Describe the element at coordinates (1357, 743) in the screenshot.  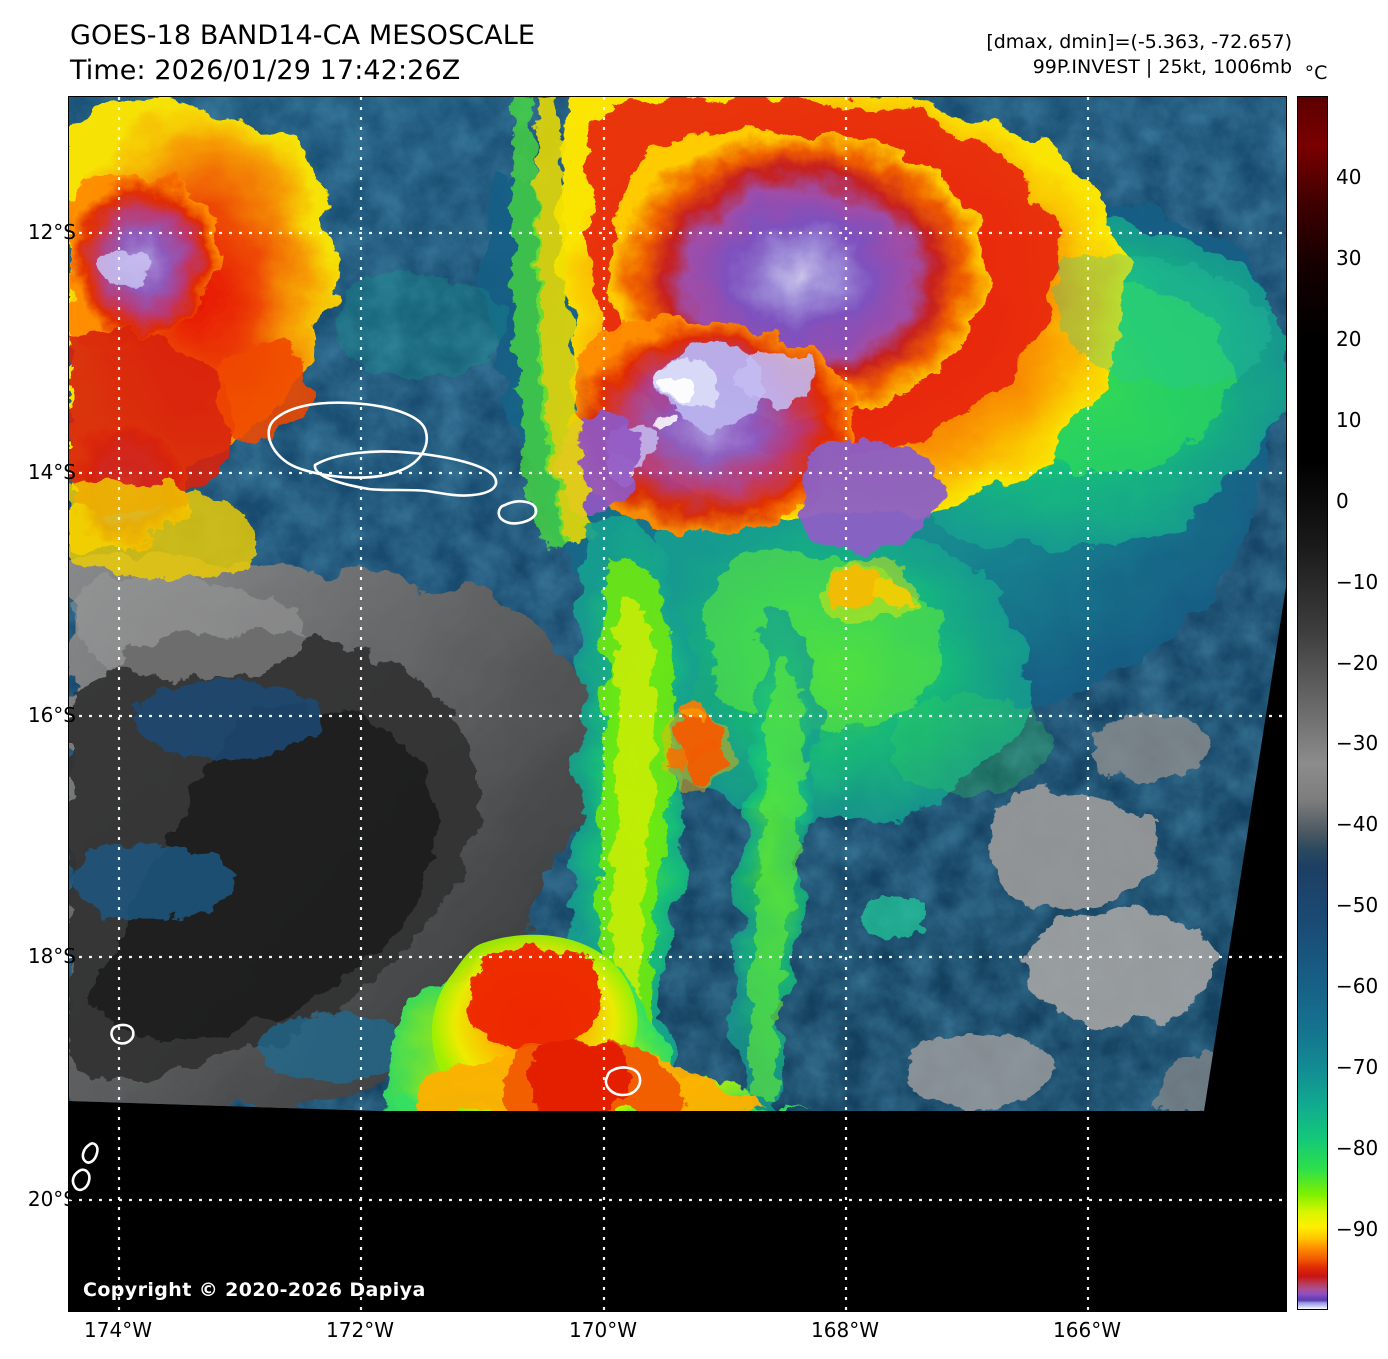
I see `colorbar-tick-minus30: −30` at that location.